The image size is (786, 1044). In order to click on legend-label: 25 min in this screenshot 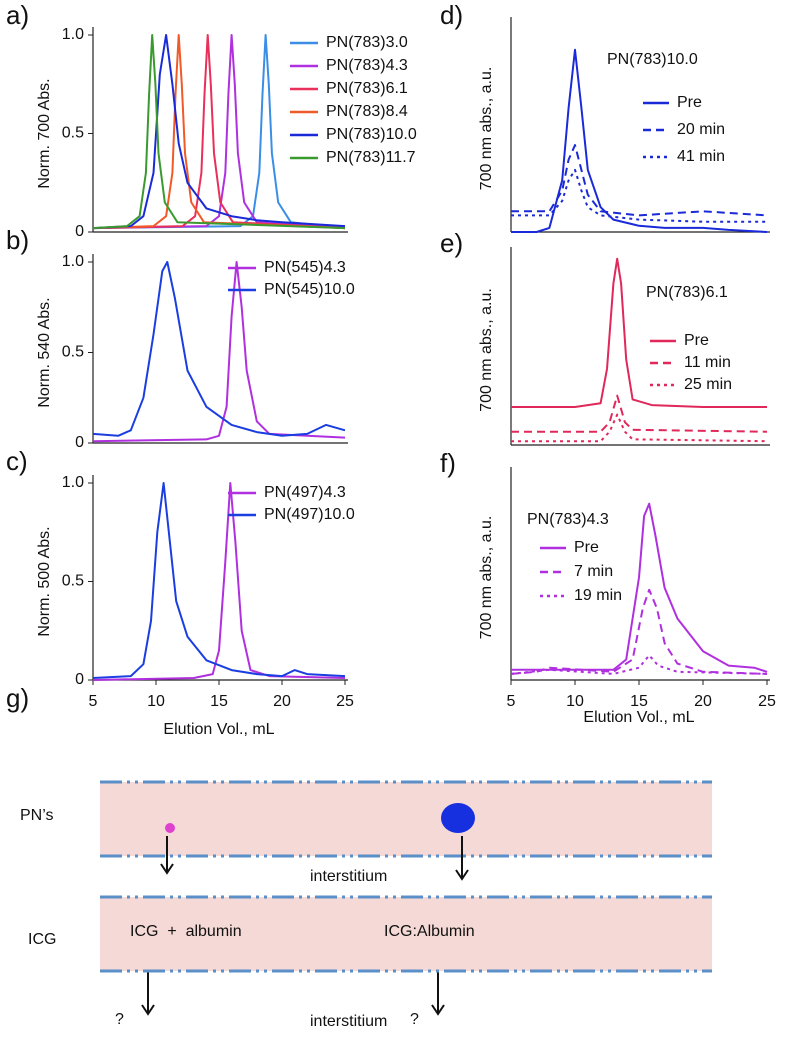, I will do `click(708, 384)`.